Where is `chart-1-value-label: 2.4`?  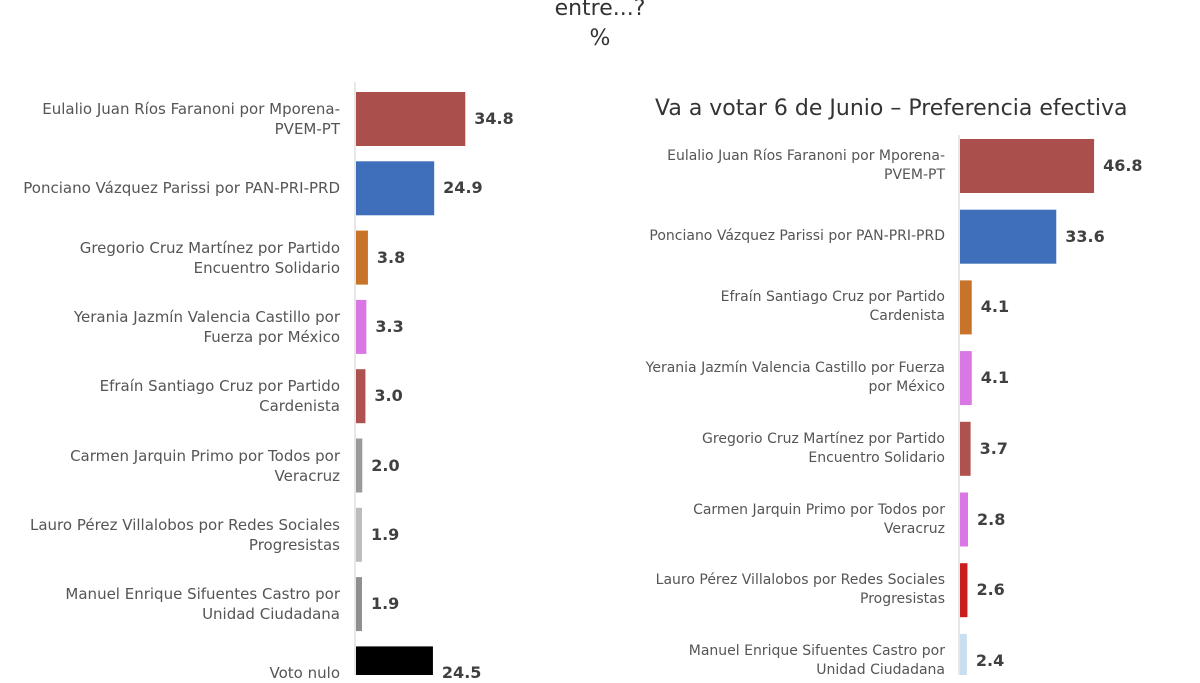
chart-1-value-label: 2.4 is located at coordinates (990, 660).